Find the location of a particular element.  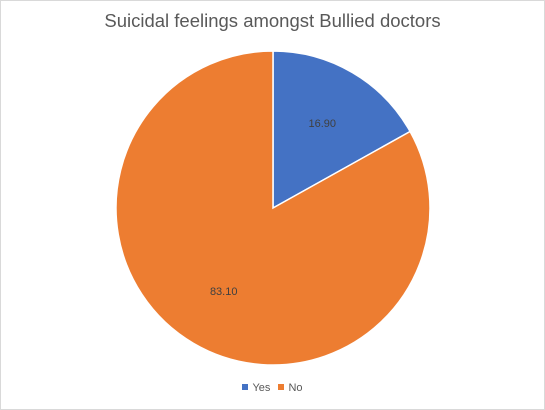

pie-slice-yes is located at coordinates (342, 130).